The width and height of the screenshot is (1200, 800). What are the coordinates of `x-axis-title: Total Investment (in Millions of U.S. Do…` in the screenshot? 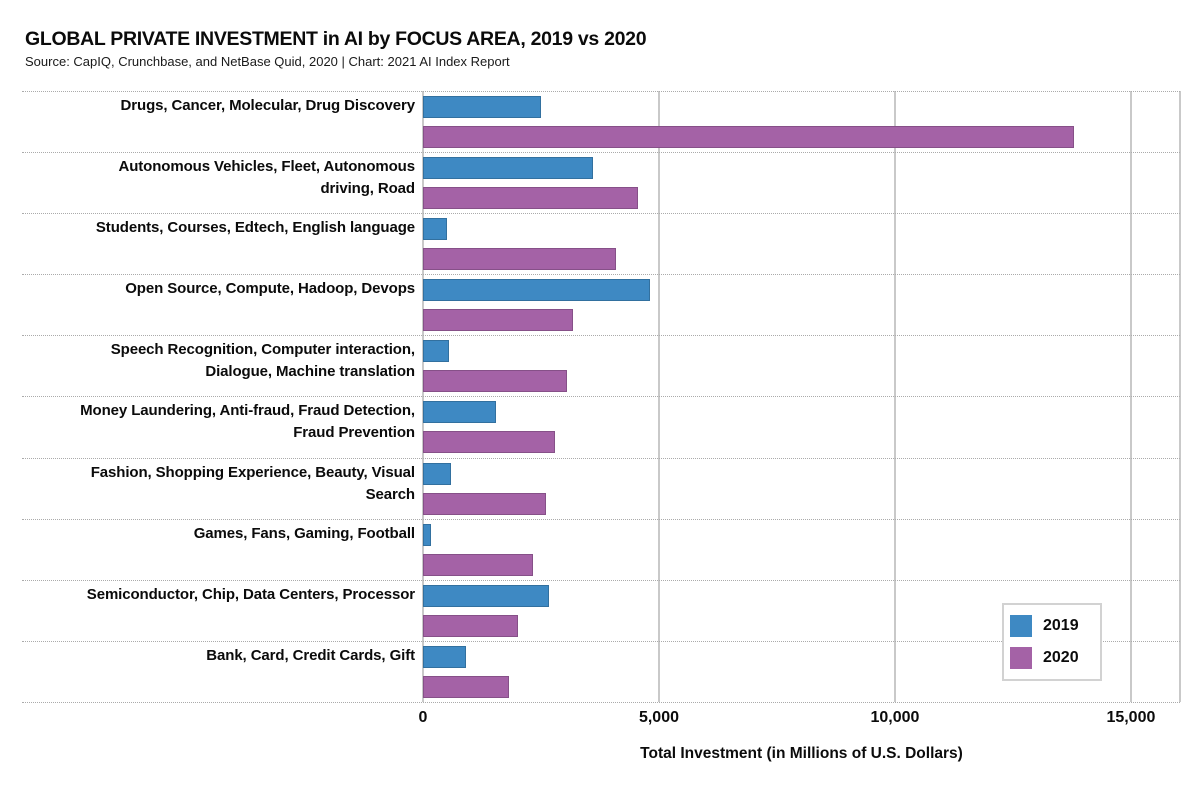 It's located at (801, 753).